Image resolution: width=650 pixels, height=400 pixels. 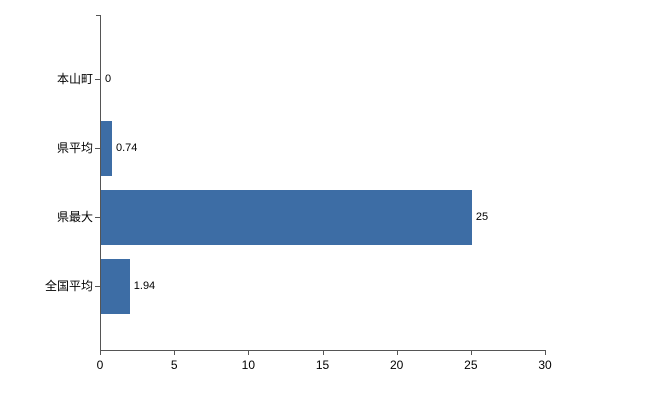 I want to click on bar-value-label: 0.74, so click(x=126, y=148).